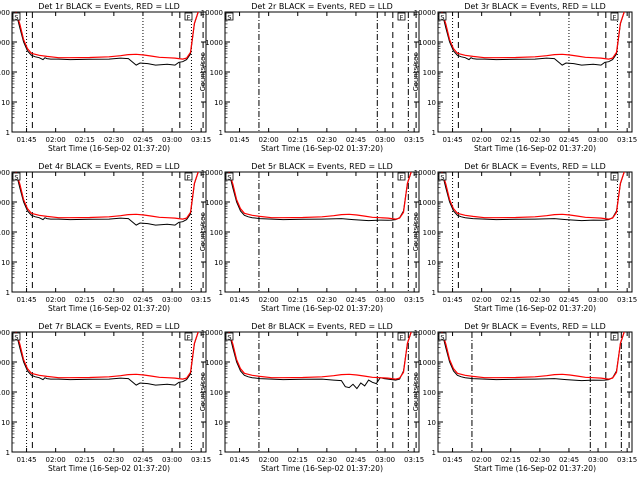 This screenshot has width=640, height=480. What do you see at coordinates (85, 140) in the screenshot?
I see `det1r-xtick-label: 02:15` at bounding box center [85, 140].